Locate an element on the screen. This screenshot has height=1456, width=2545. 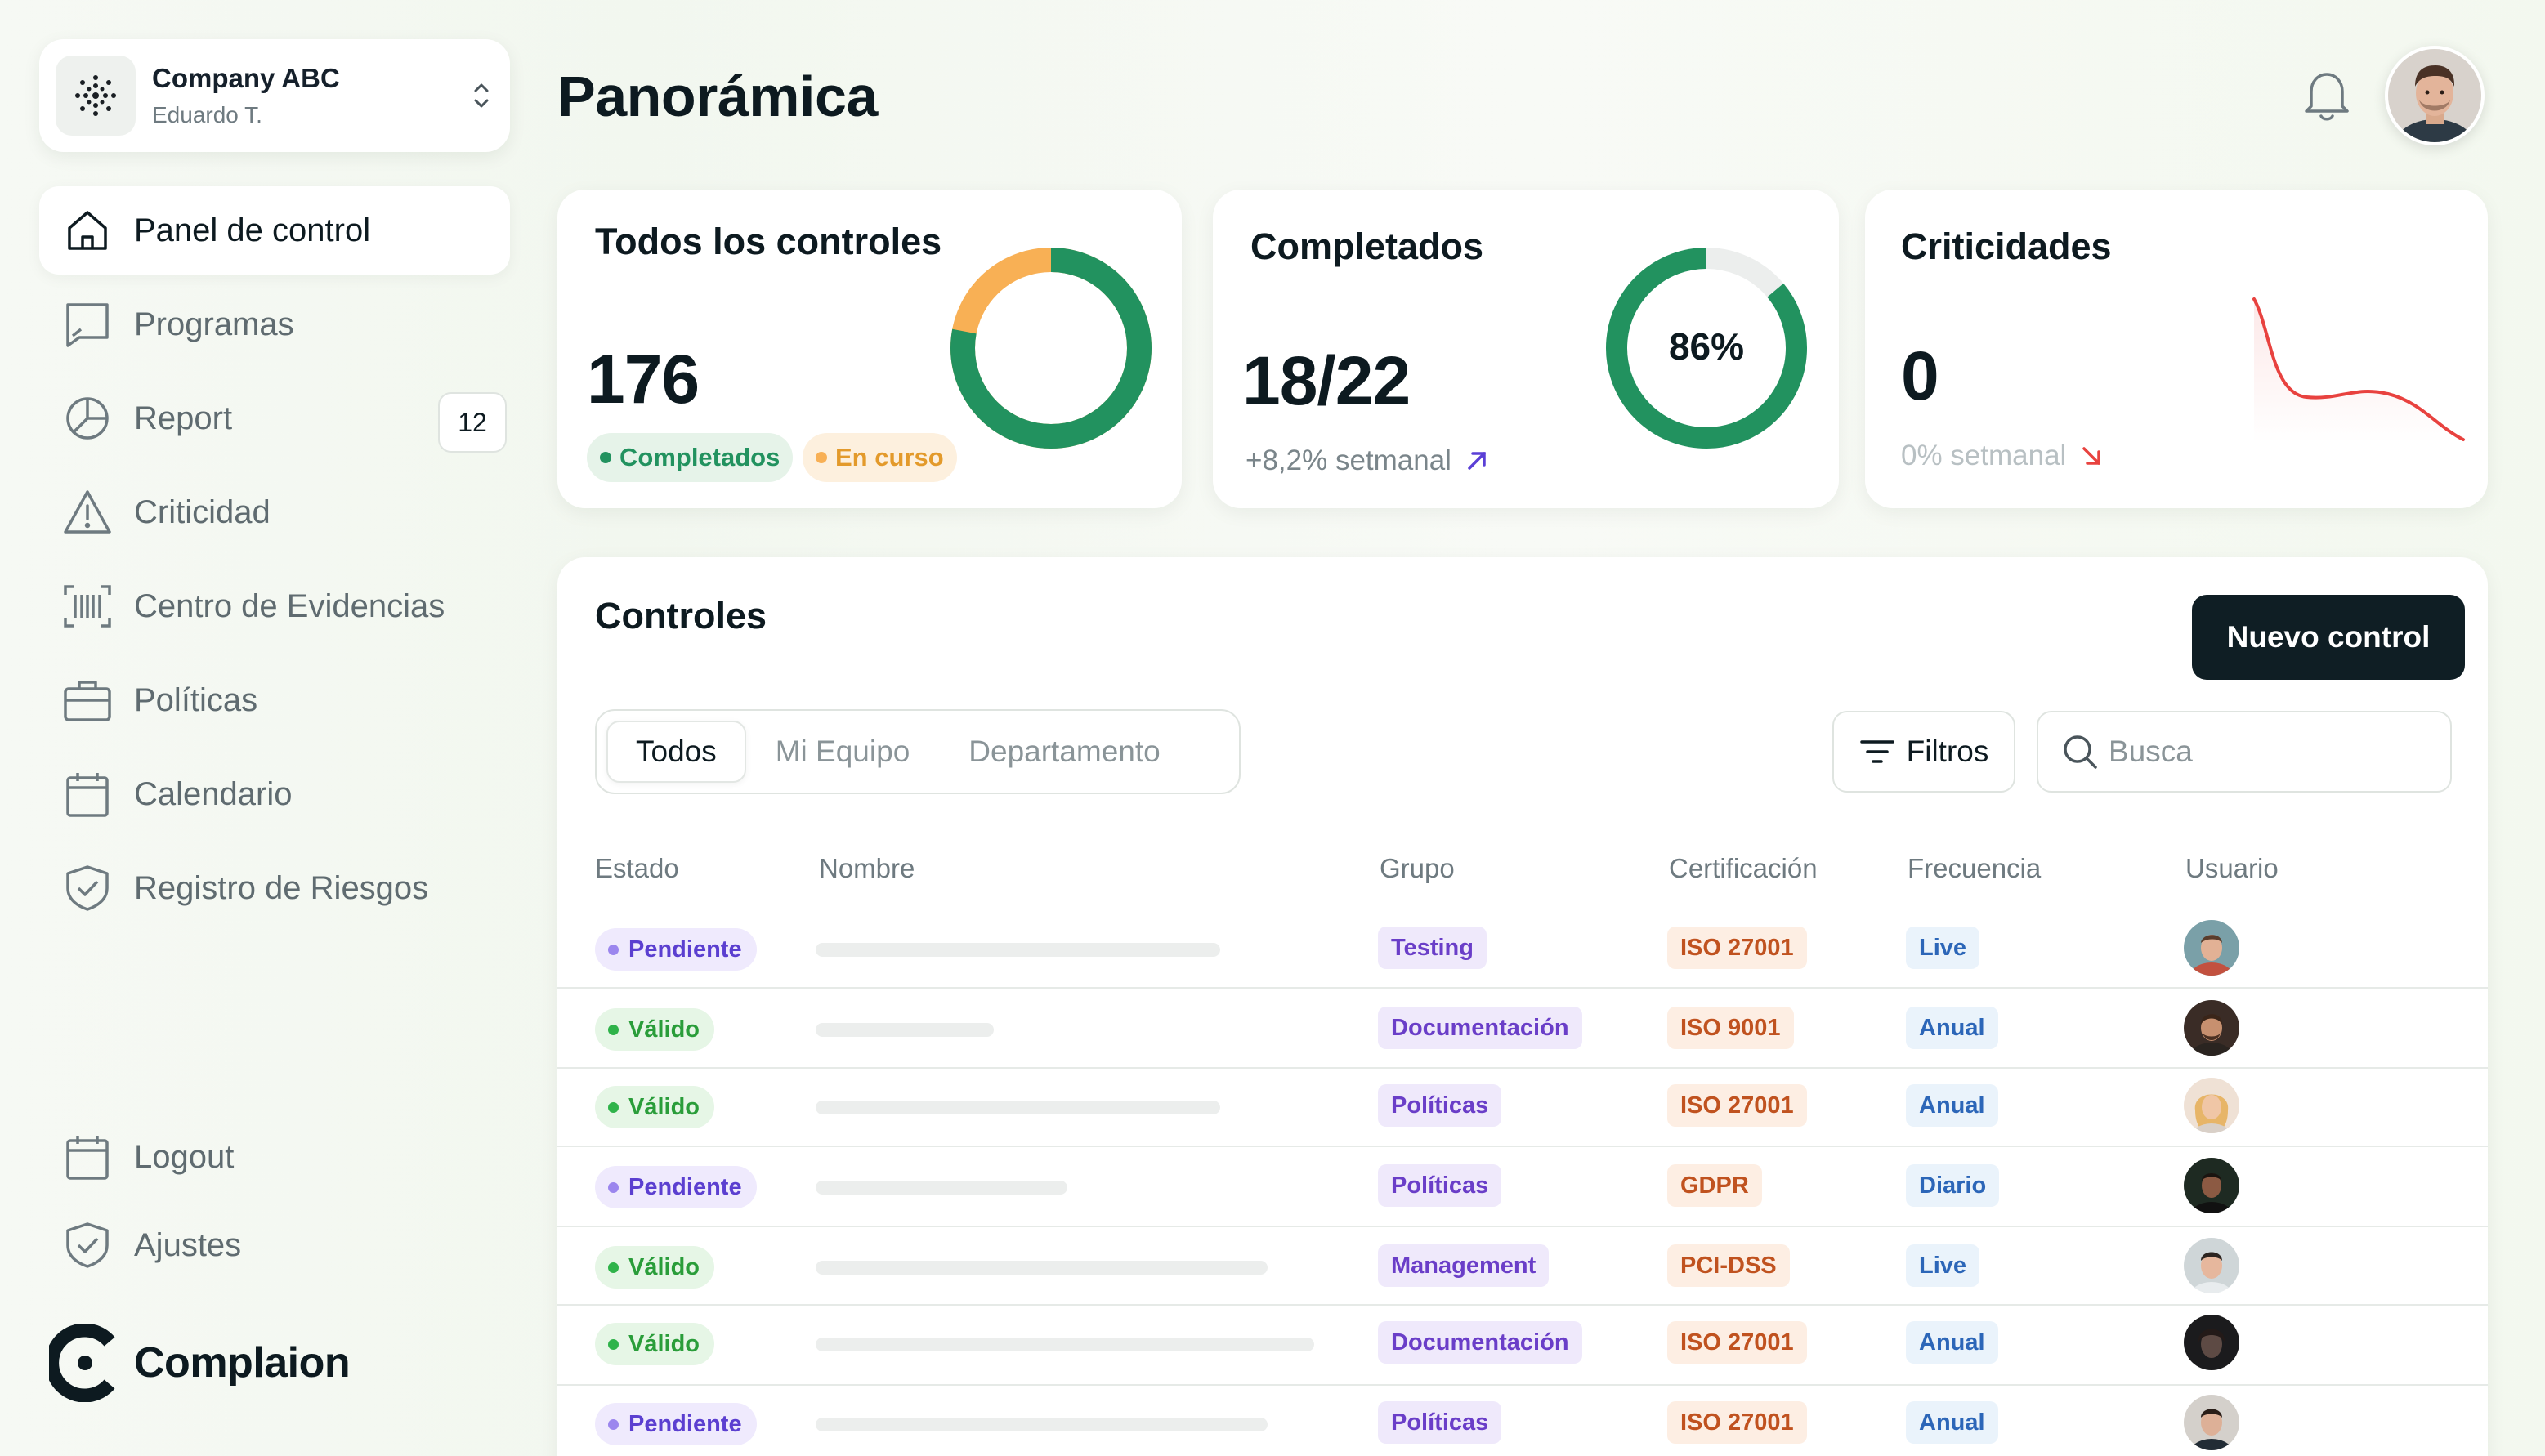
sidebar-item-criticidad: Criticidad is located at coordinates (274, 512).